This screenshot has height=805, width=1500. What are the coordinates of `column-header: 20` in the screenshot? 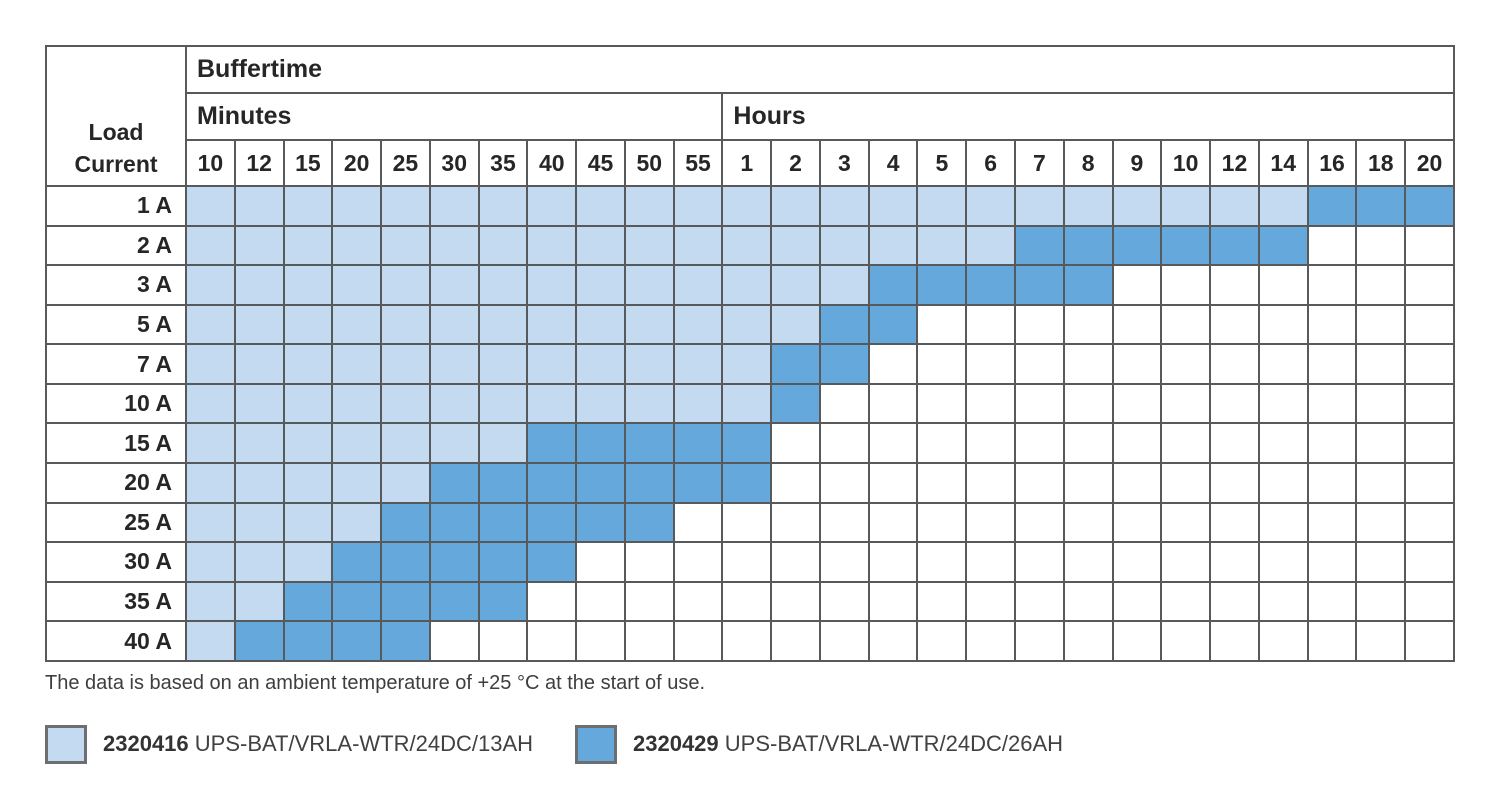 It's located at (357, 163).